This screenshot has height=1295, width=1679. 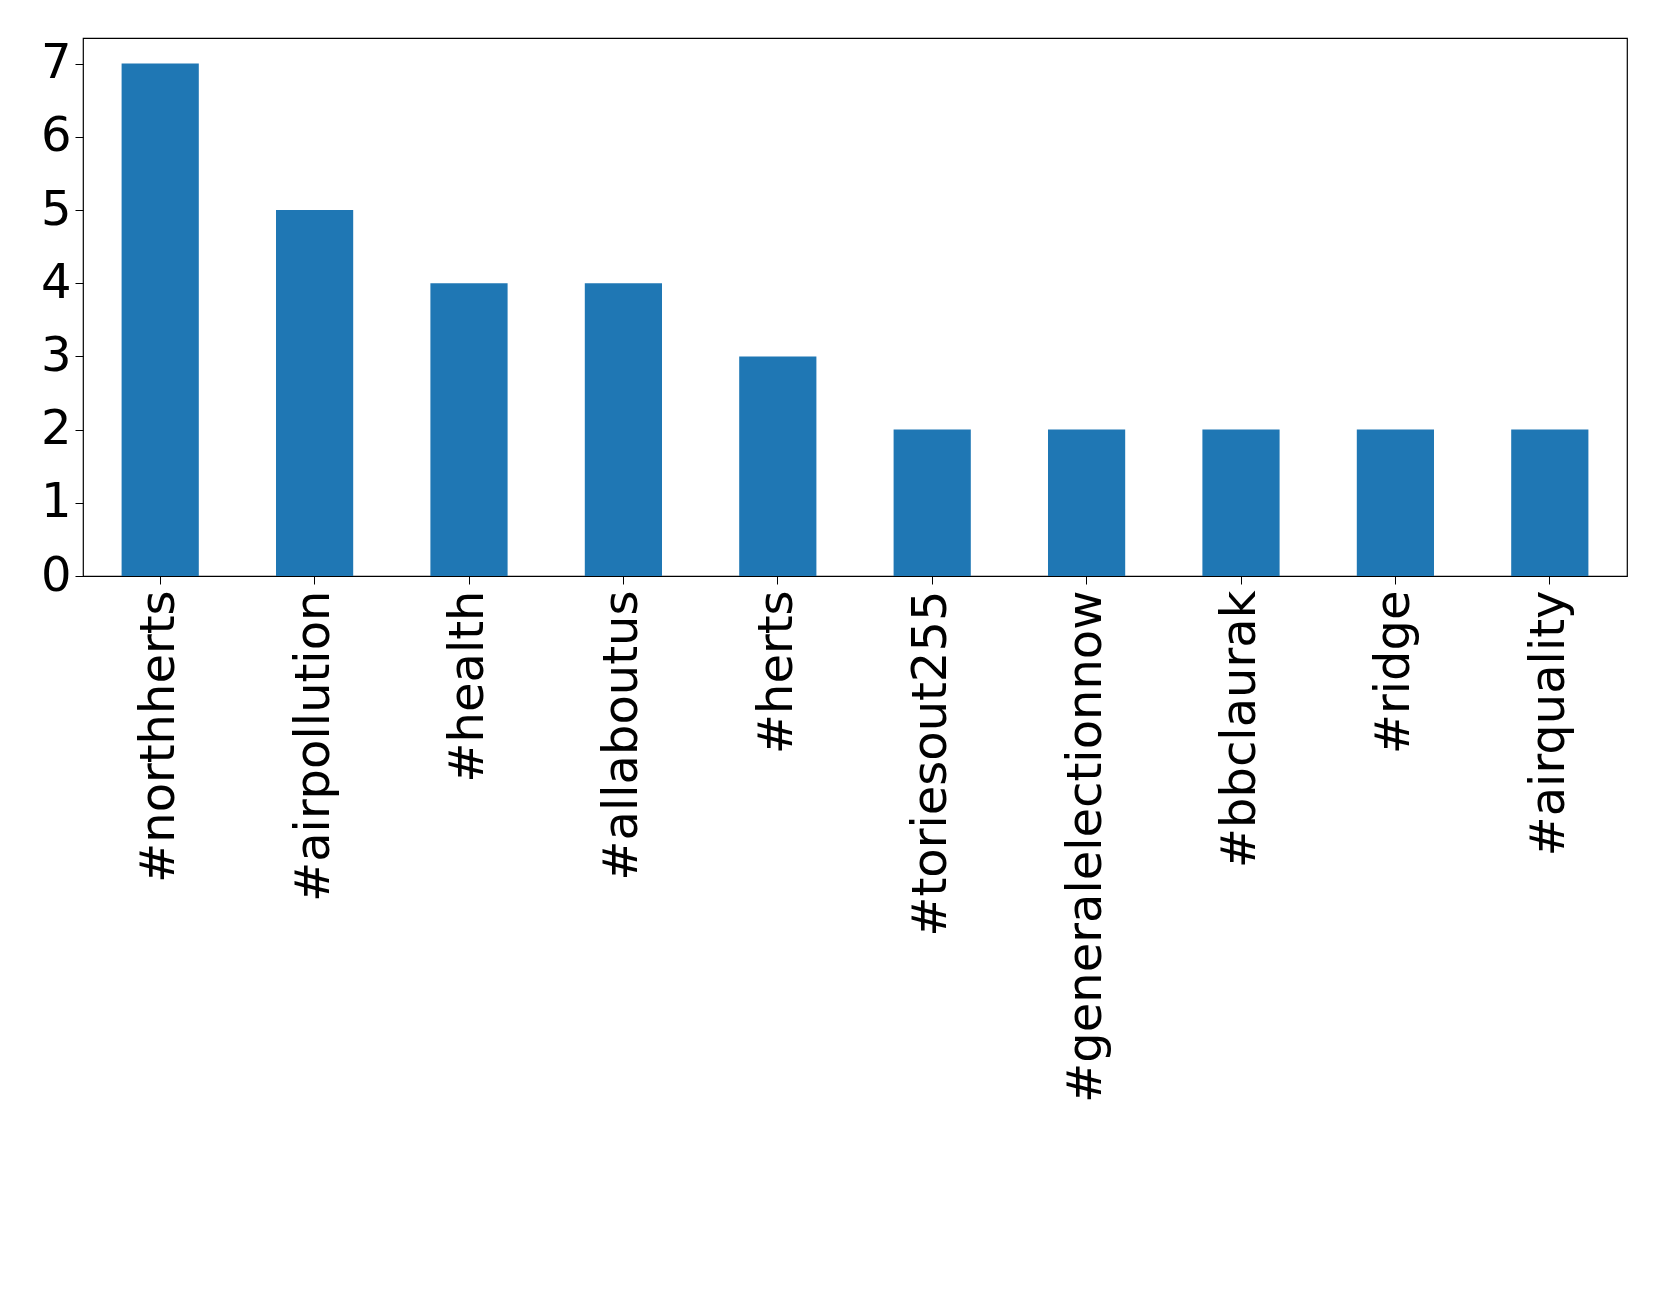 What do you see at coordinates (56, 134) in the screenshot?
I see `y-tick-label: 6` at bounding box center [56, 134].